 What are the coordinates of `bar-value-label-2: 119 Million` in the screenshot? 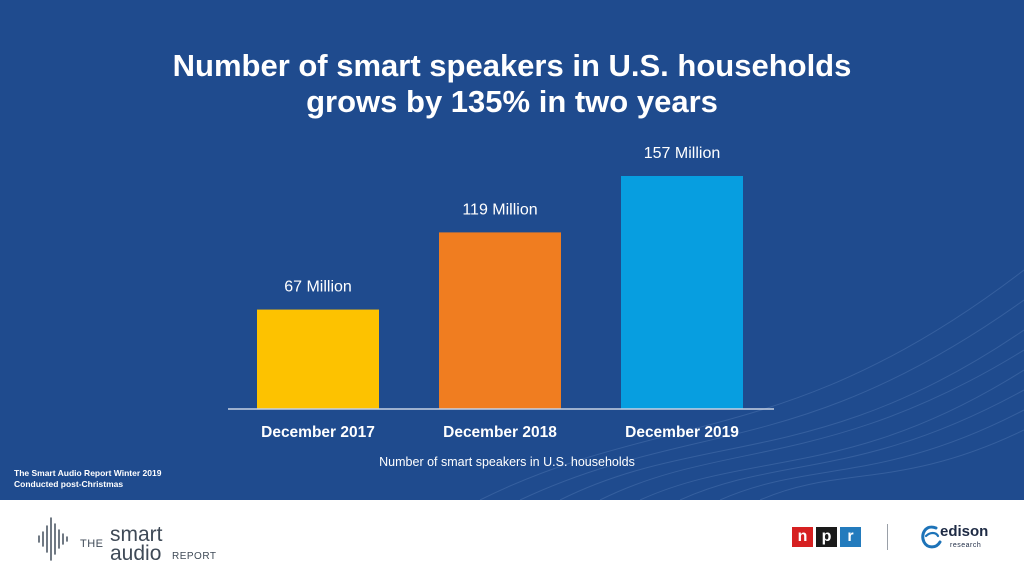 It's located at (499, 209).